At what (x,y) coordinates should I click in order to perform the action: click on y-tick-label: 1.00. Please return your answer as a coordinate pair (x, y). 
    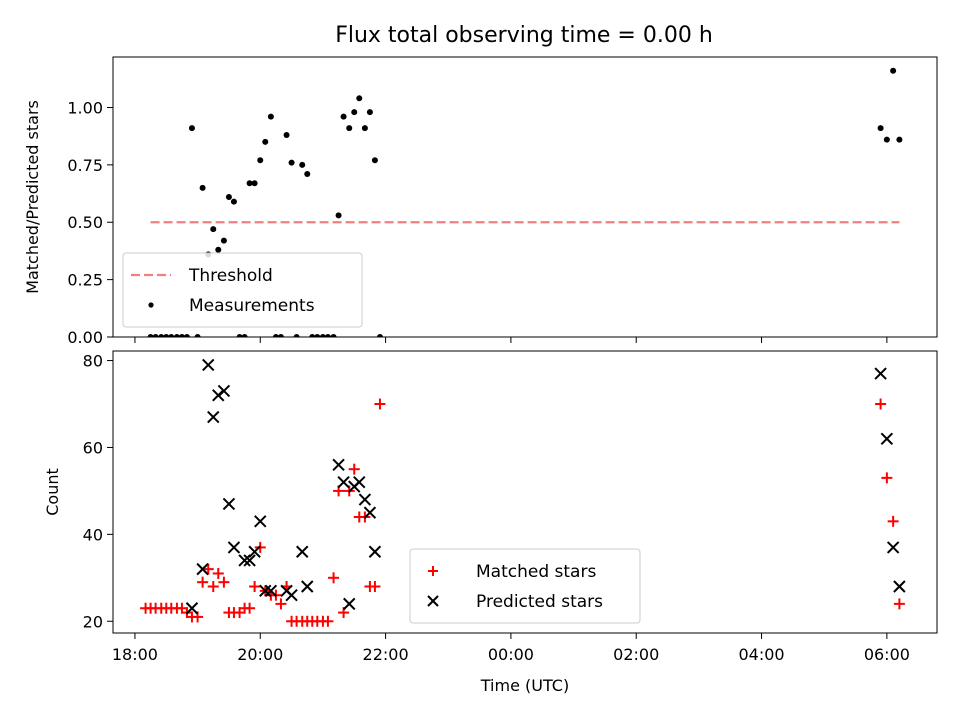
    Looking at the image, I should click on (85, 107).